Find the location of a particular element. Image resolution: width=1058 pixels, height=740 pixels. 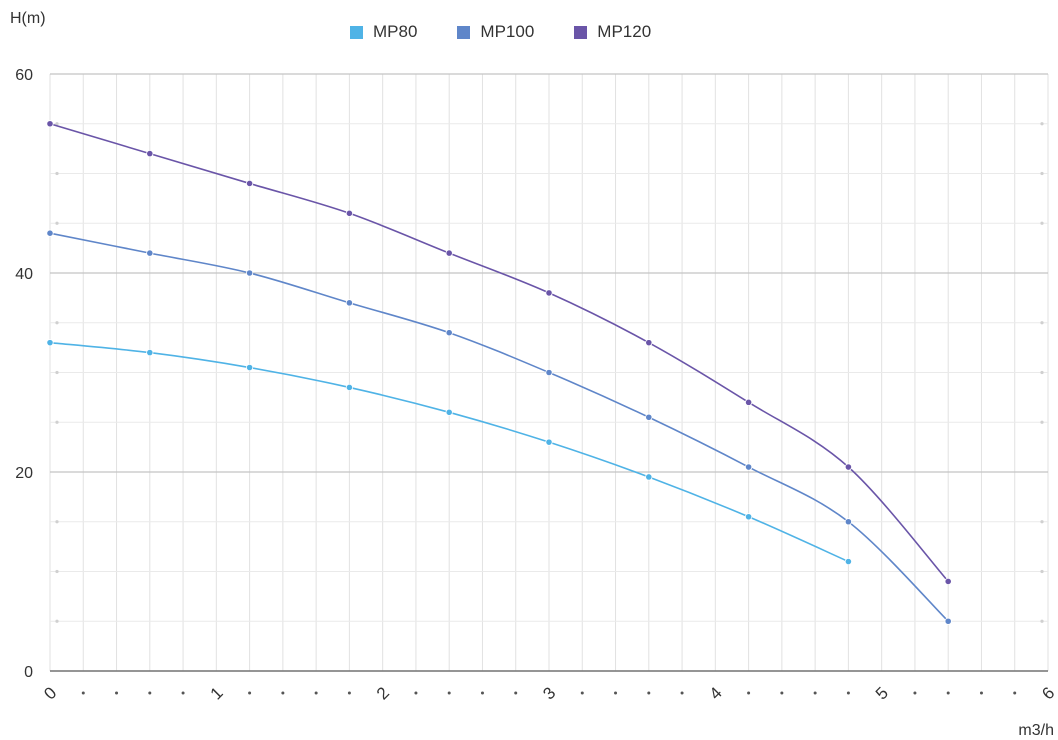

y-tick-label: 60 is located at coordinates (24, 75).